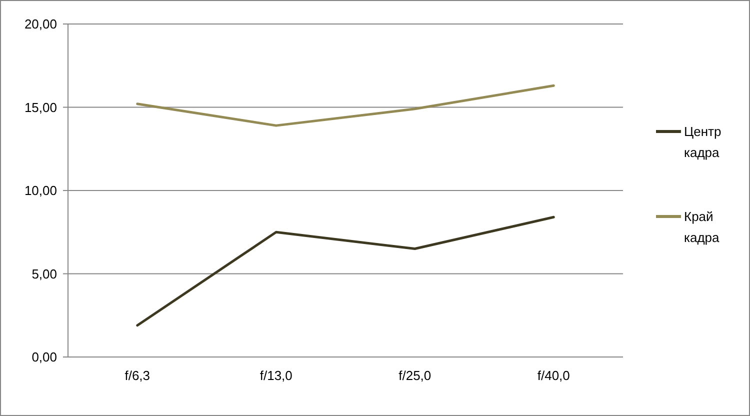 This screenshot has width=750, height=416. What do you see at coordinates (44, 357) in the screenshot?
I see `y-tick-label: 0,00` at bounding box center [44, 357].